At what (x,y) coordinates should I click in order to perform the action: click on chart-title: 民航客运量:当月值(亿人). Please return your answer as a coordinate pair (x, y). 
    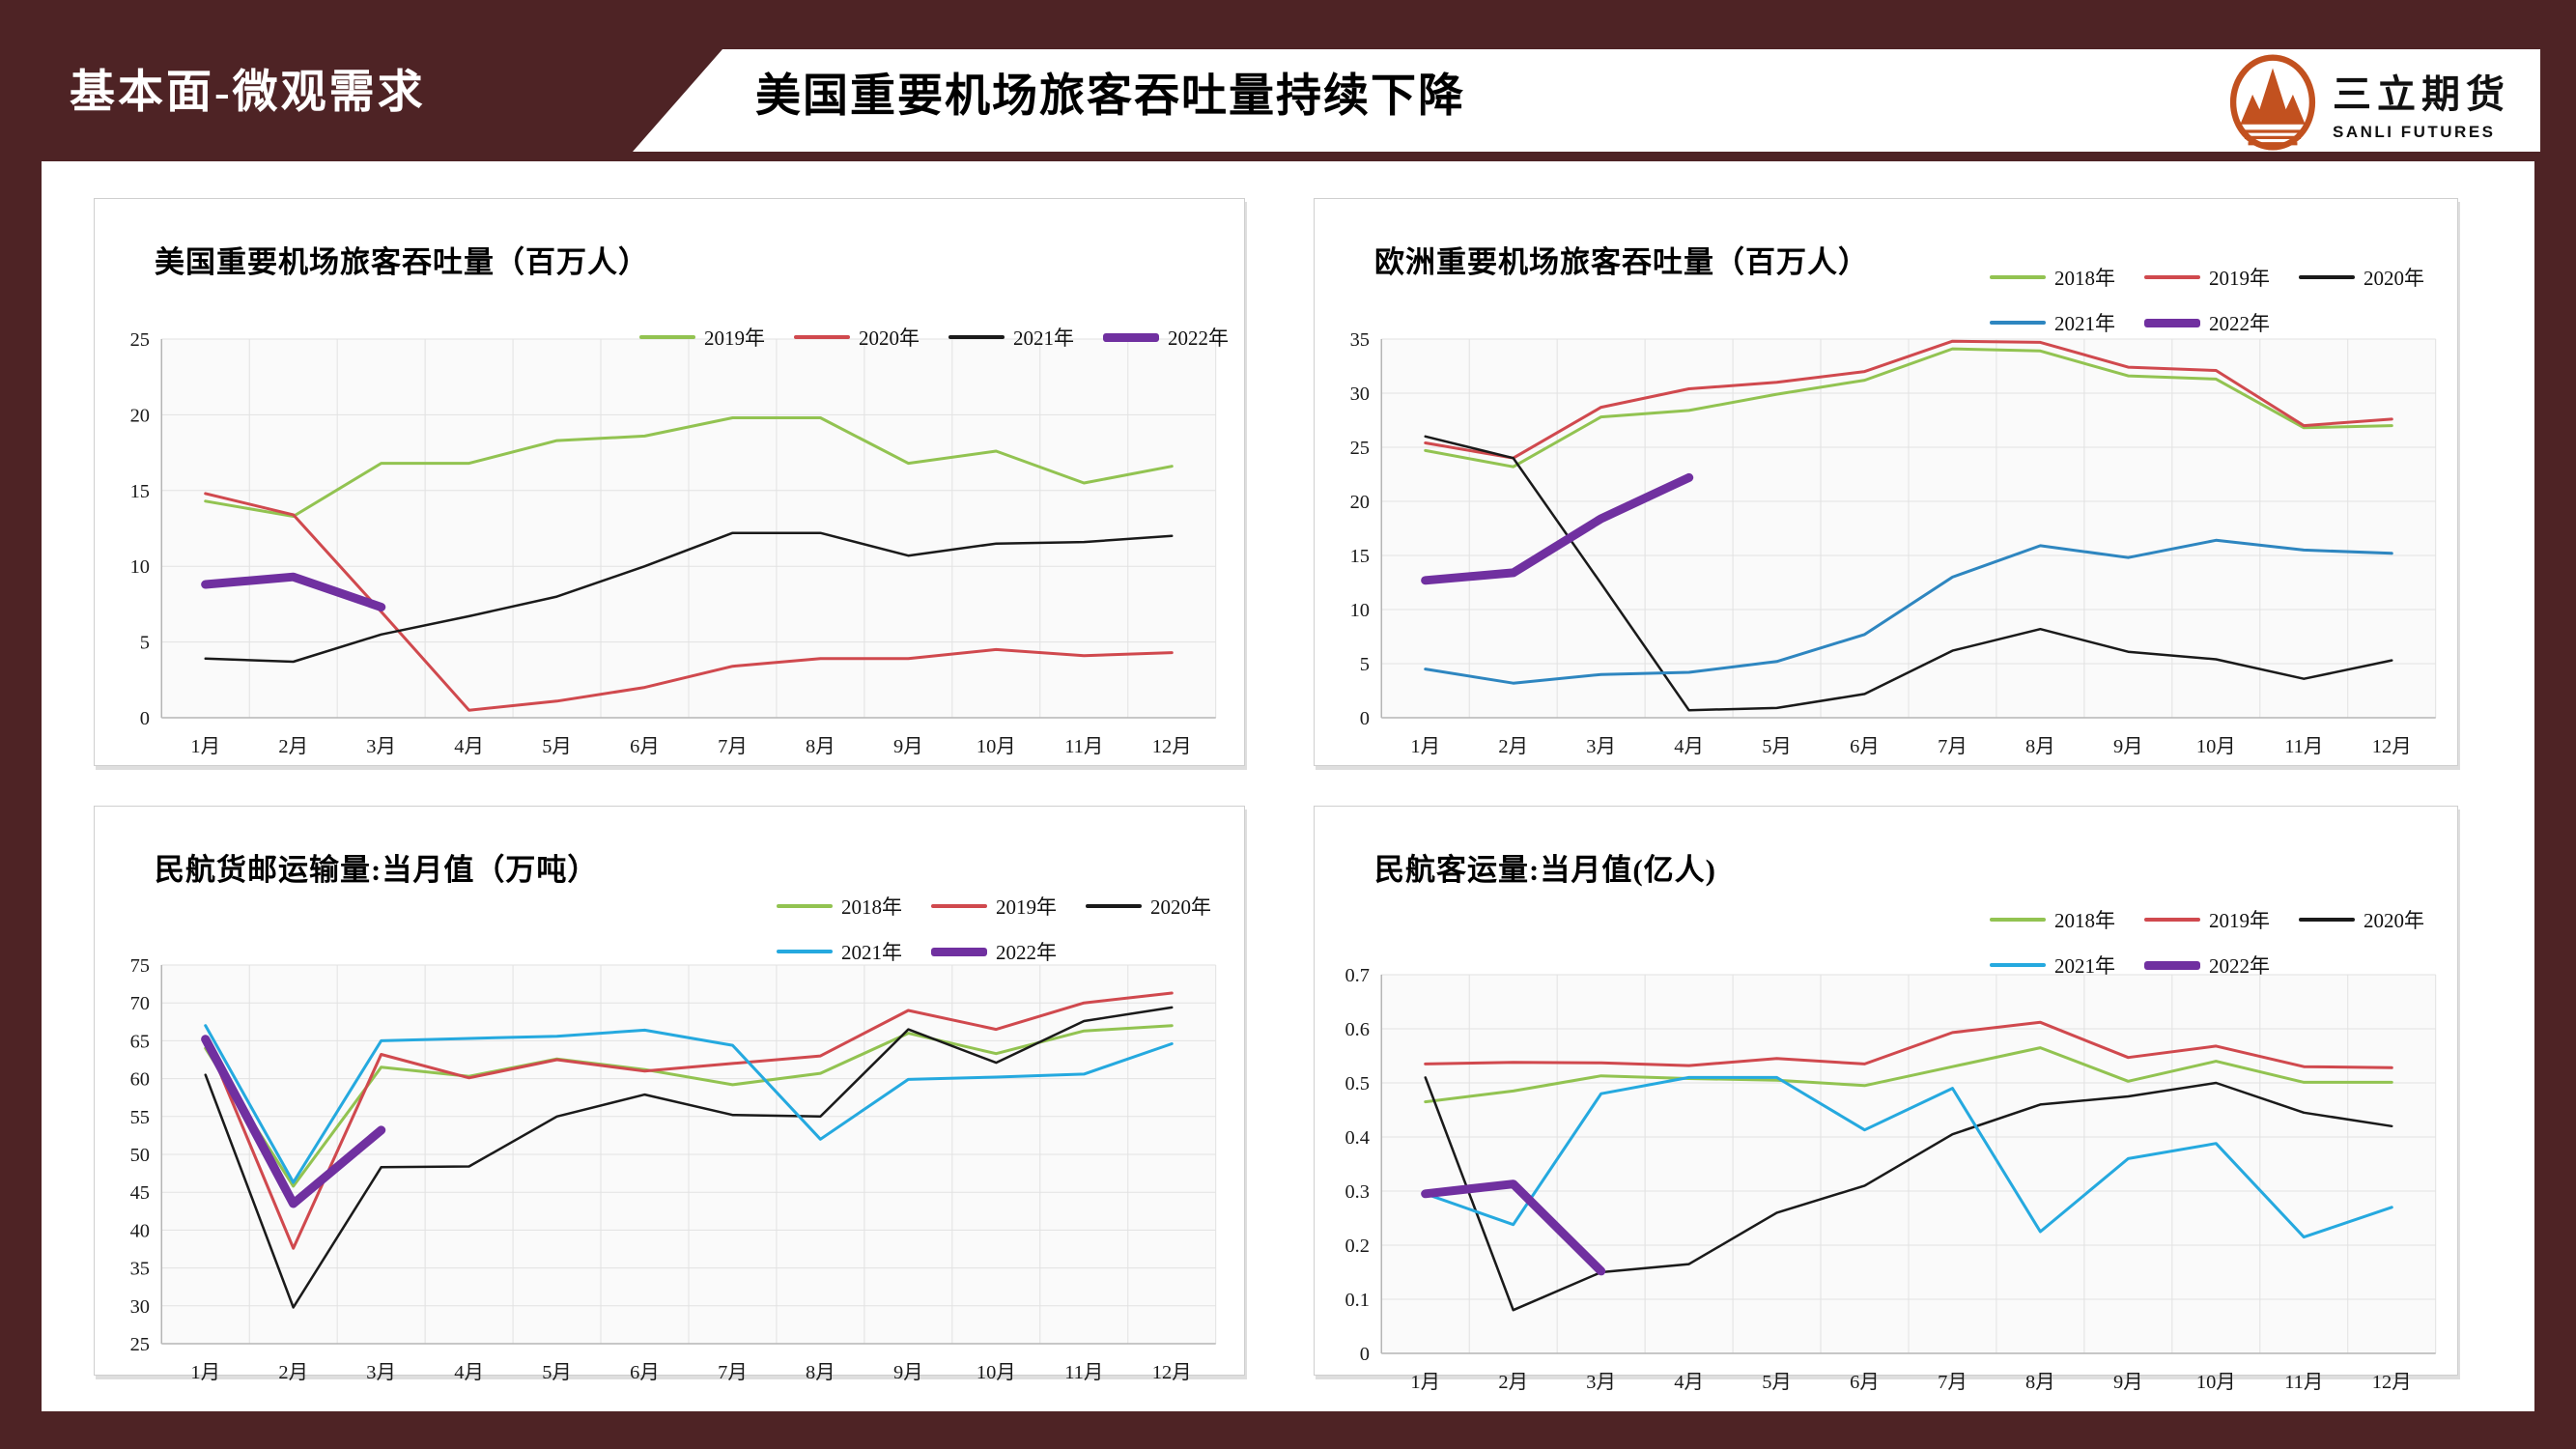
    Looking at the image, I should click on (1545, 870).